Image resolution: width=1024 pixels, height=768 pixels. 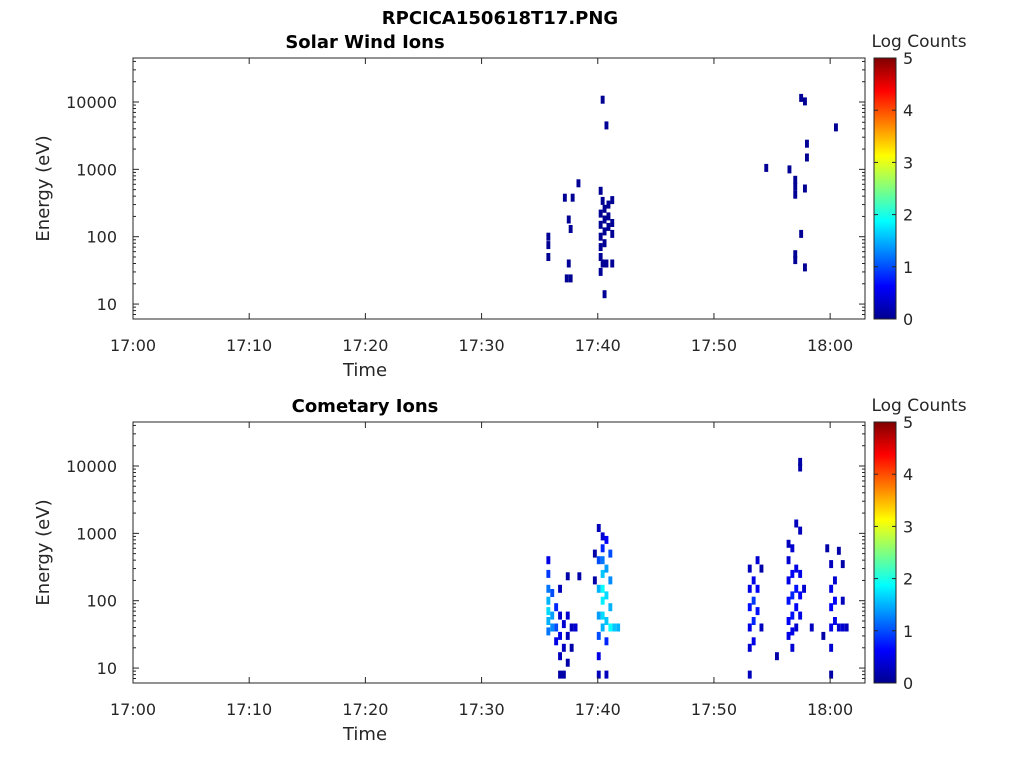 I want to click on colorbar-tick-label: 1, so click(x=908, y=267).